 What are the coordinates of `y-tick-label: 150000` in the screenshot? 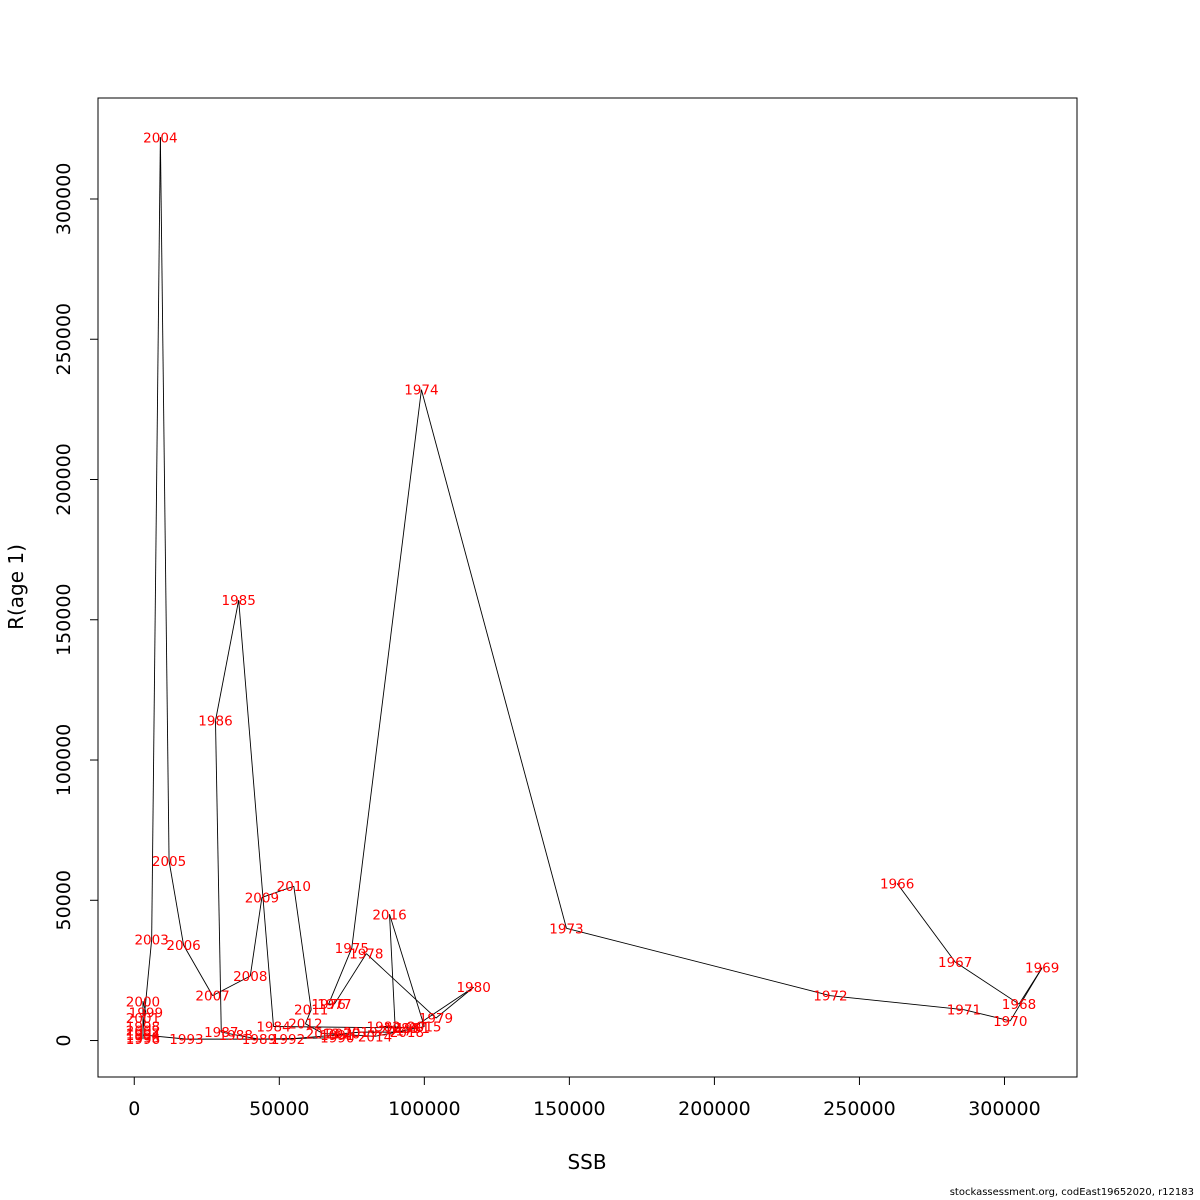 It's located at (64, 619).